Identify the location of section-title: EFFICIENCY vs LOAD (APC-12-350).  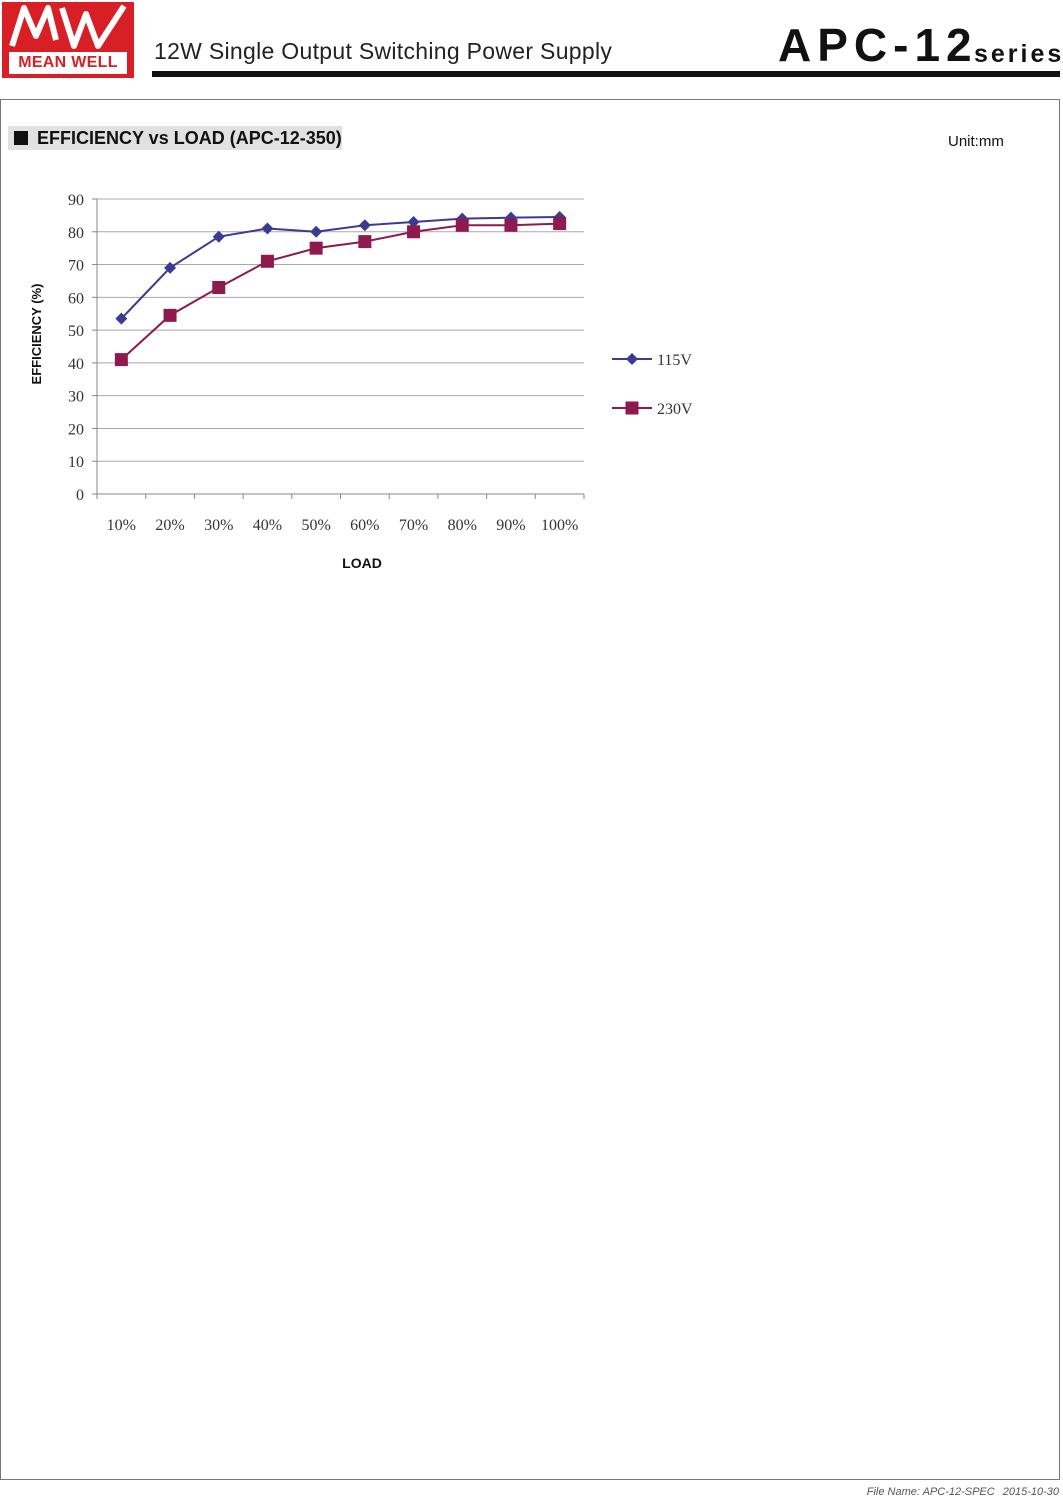
(189, 138).